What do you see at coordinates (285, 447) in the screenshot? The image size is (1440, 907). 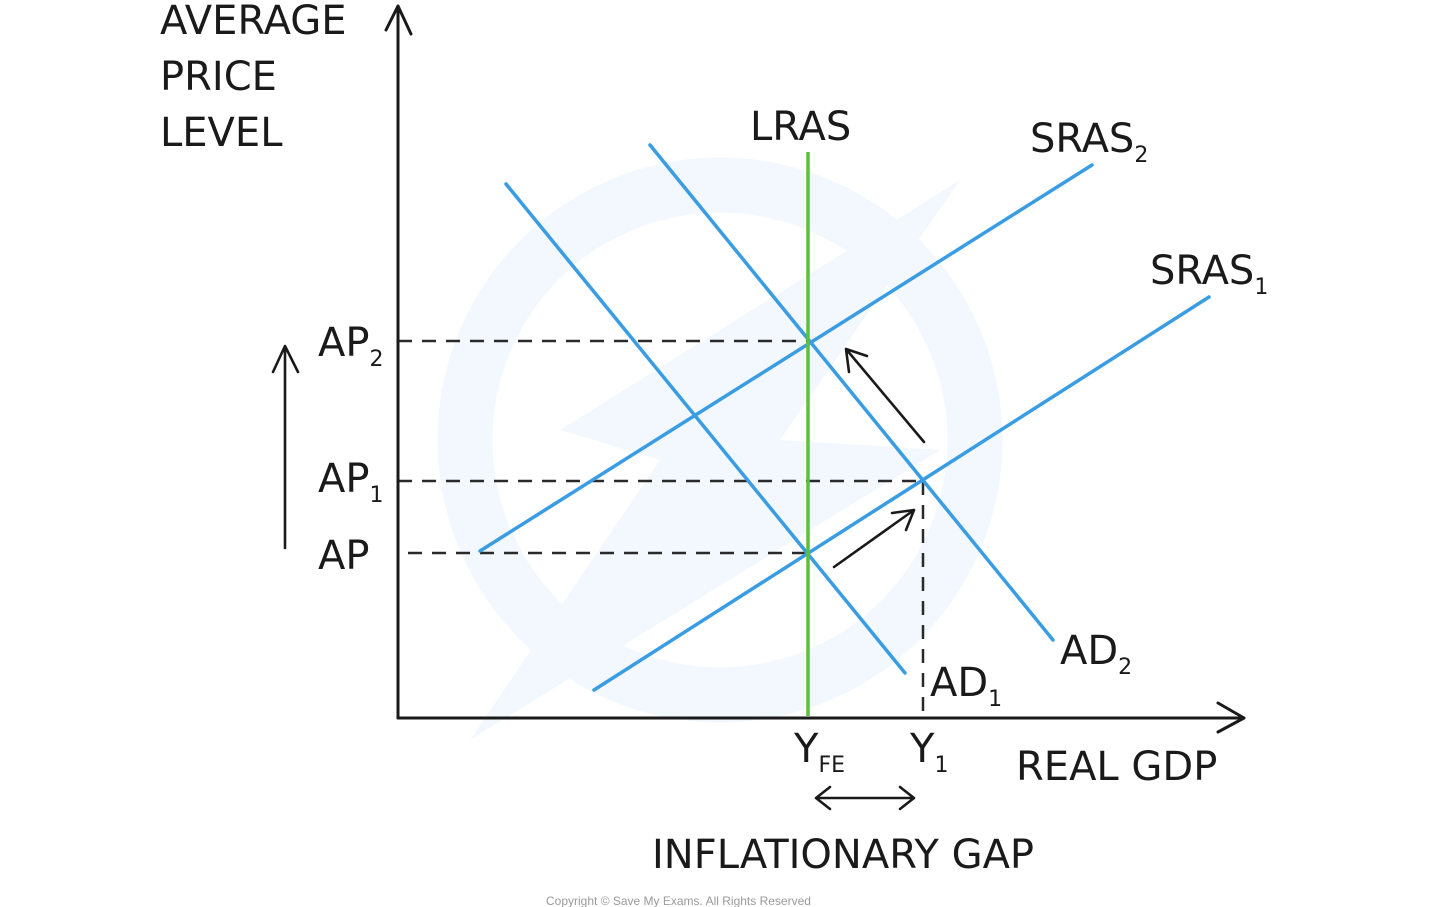 I see `price-rise-arrow` at bounding box center [285, 447].